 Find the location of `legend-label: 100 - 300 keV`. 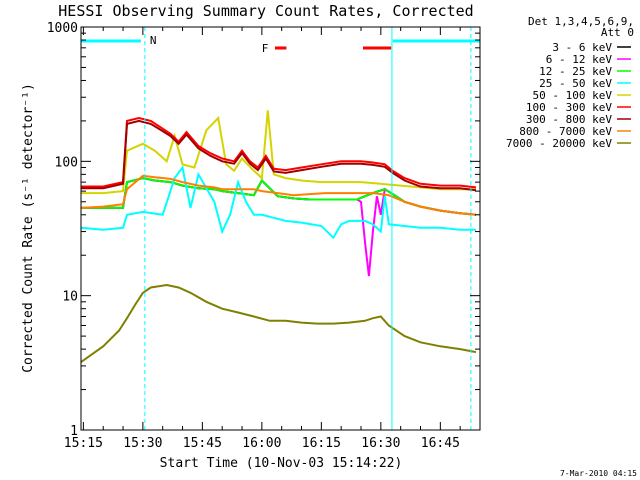

legend-label: 100 - 300 keV is located at coordinates (569, 107).